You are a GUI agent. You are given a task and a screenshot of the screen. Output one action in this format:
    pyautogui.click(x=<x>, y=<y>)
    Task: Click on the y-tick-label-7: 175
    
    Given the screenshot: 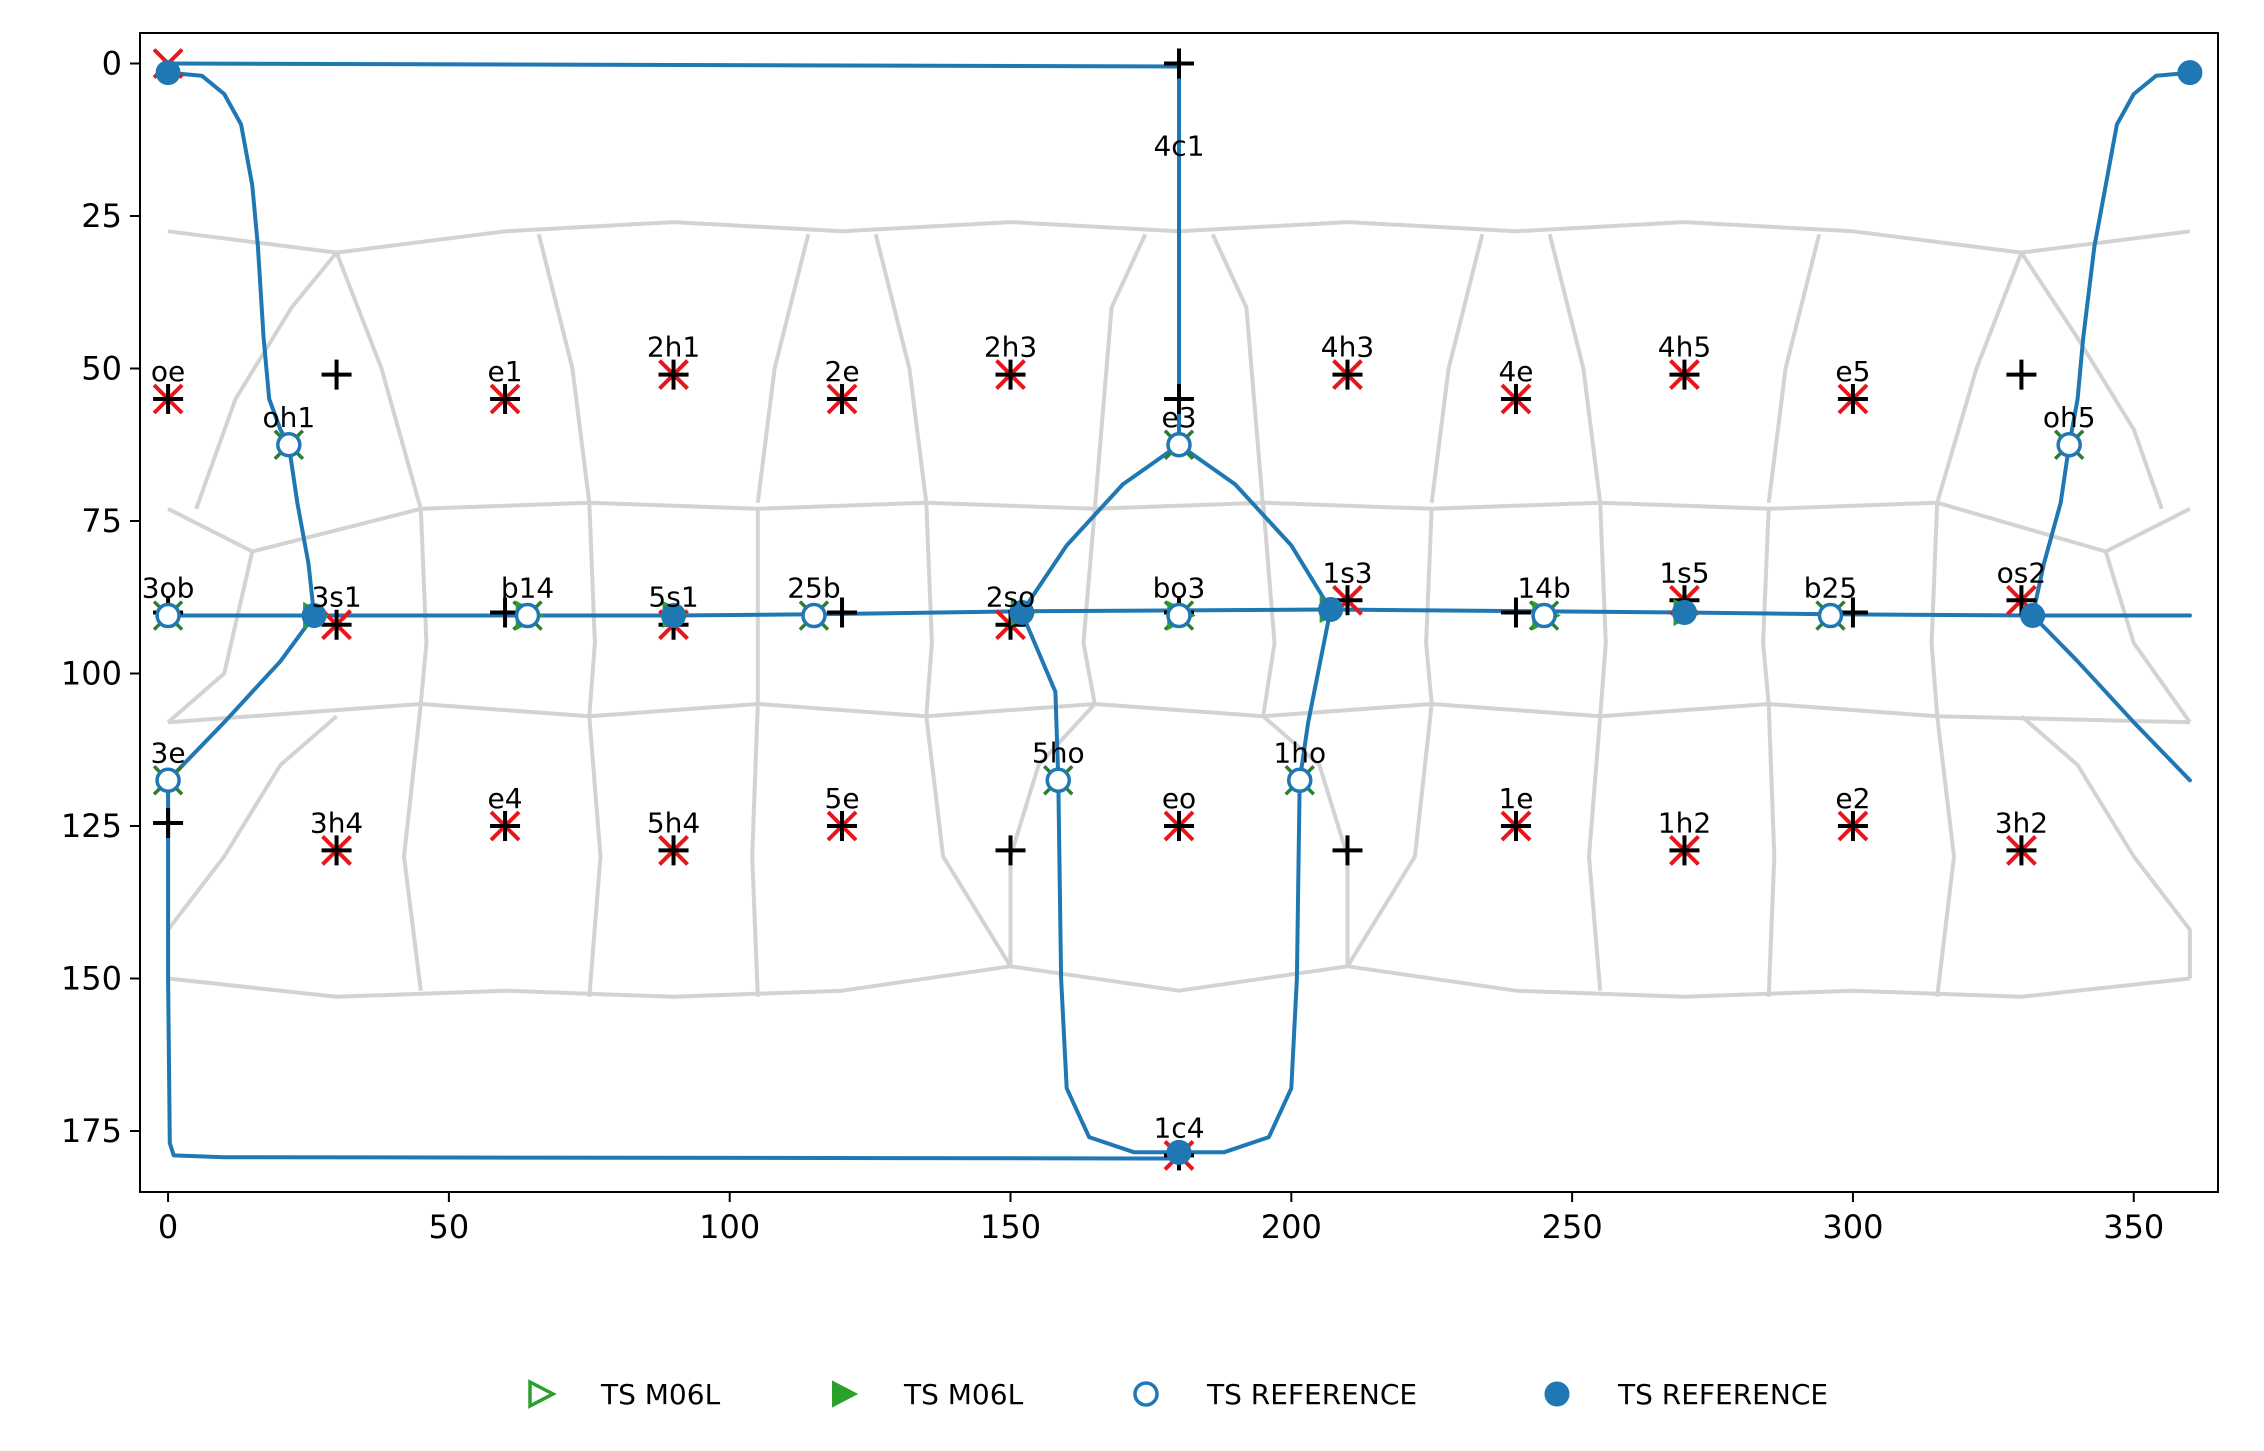 What is the action you would take?
    pyautogui.click(x=91, y=1131)
    